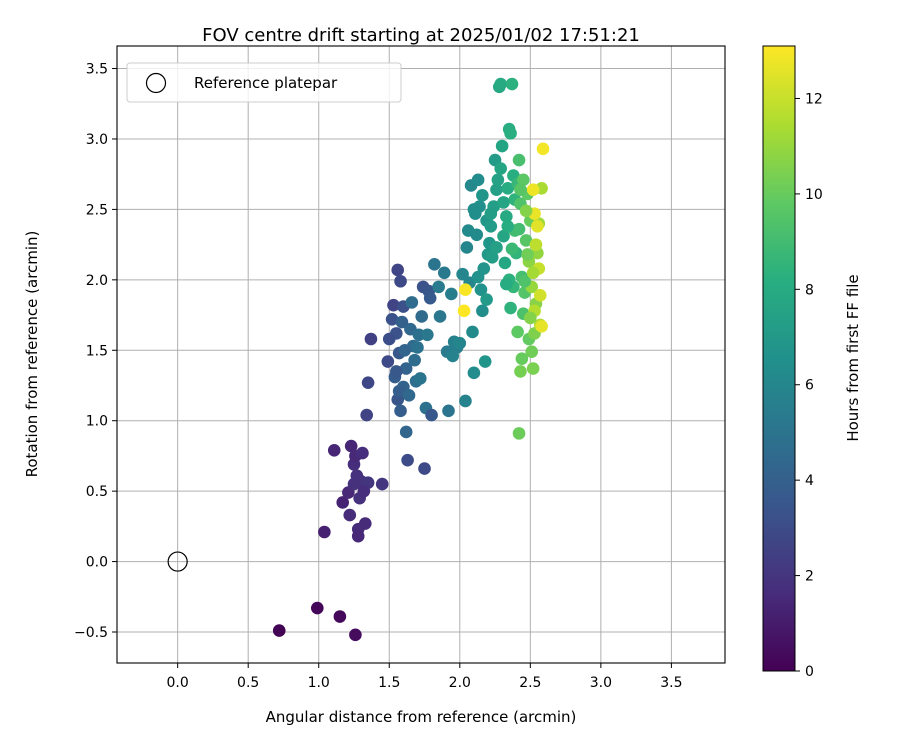  I want to click on legend: Reference platepar, so click(264, 82).